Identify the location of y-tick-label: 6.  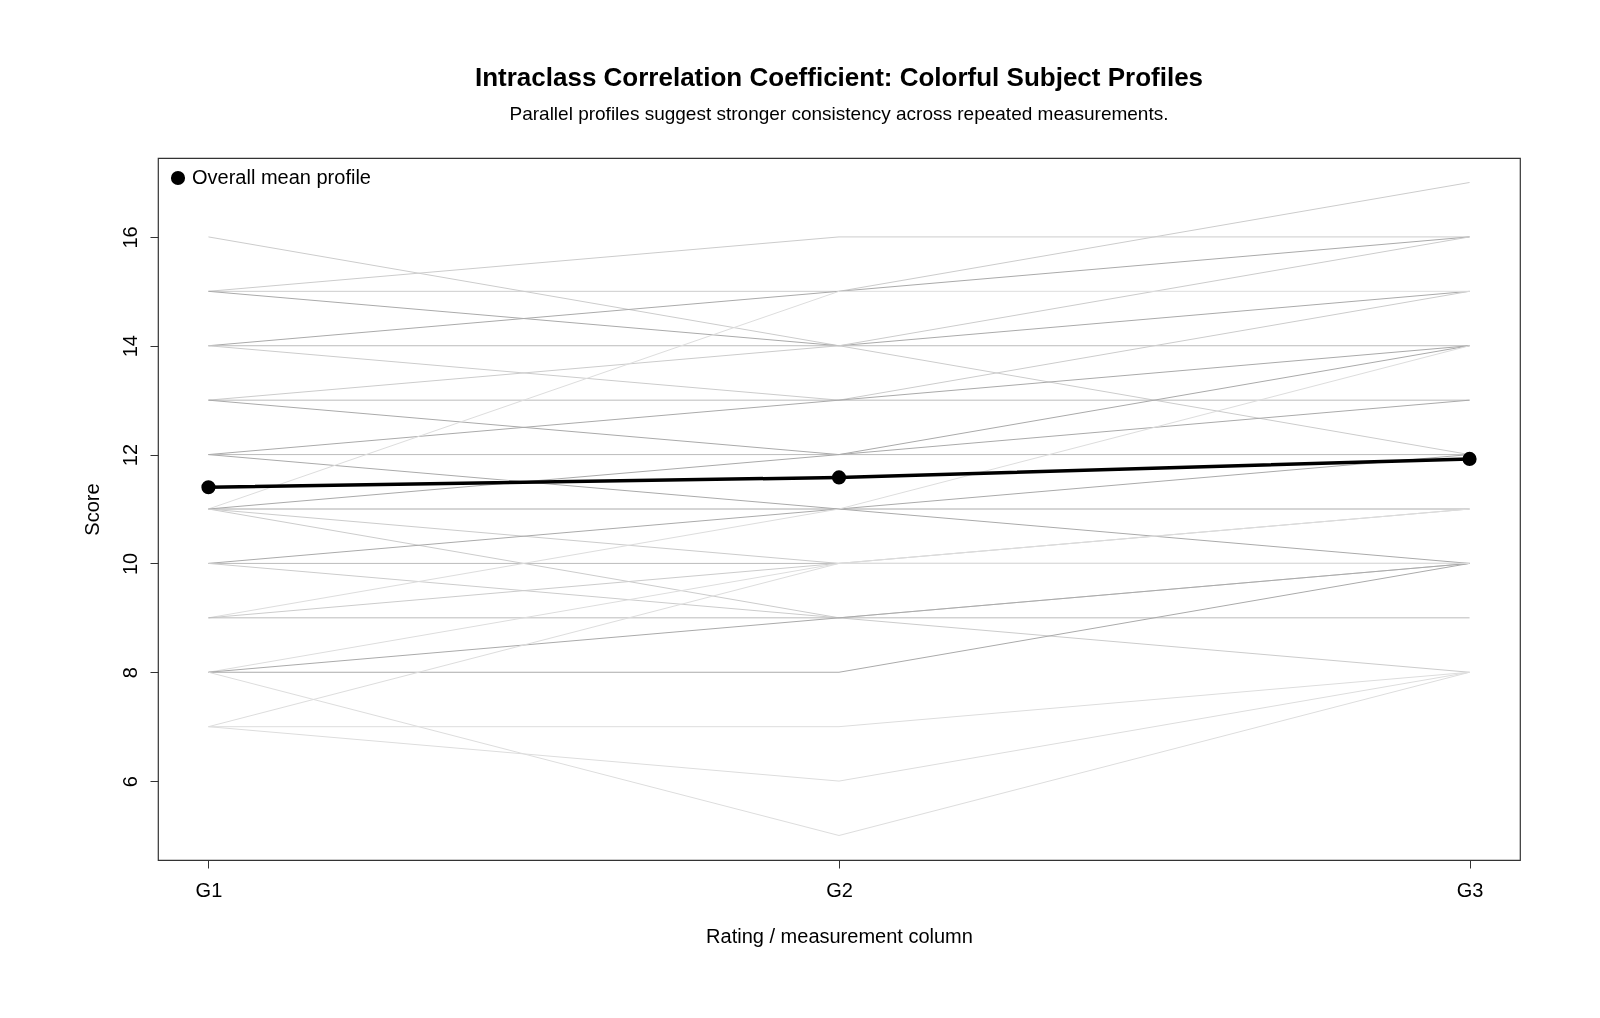
(129, 782).